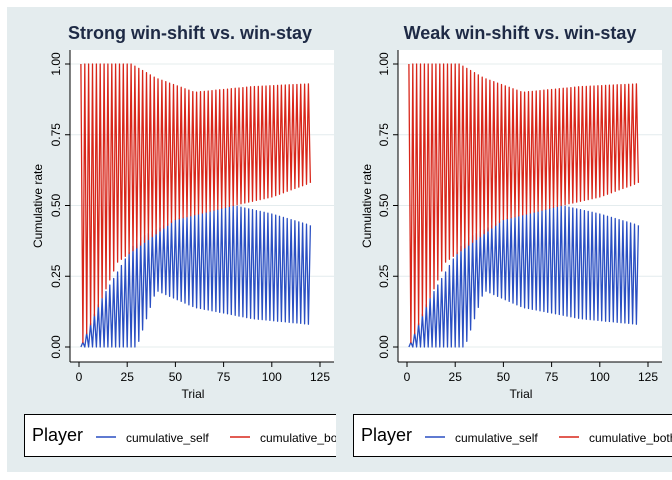  What do you see at coordinates (190, 33) in the screenshot?
I see `chart-title: Strong win-shift vs. win-stay` at bounding box center [190, 33].